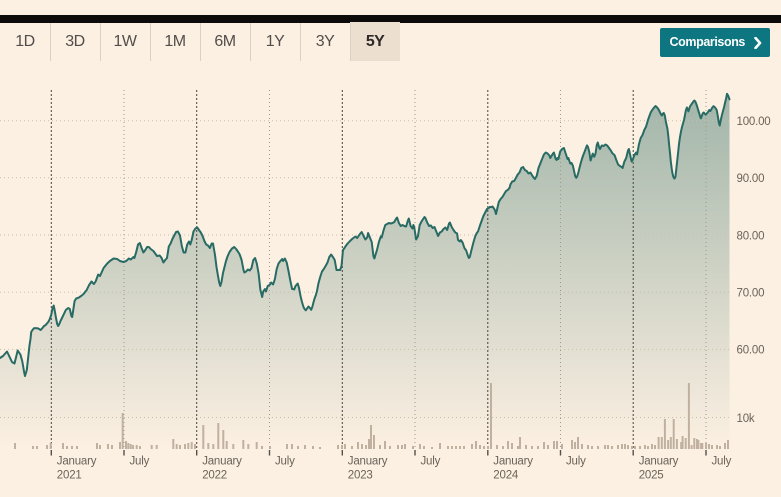  I want to click on svg-text: 60.00, so click(751, 351).